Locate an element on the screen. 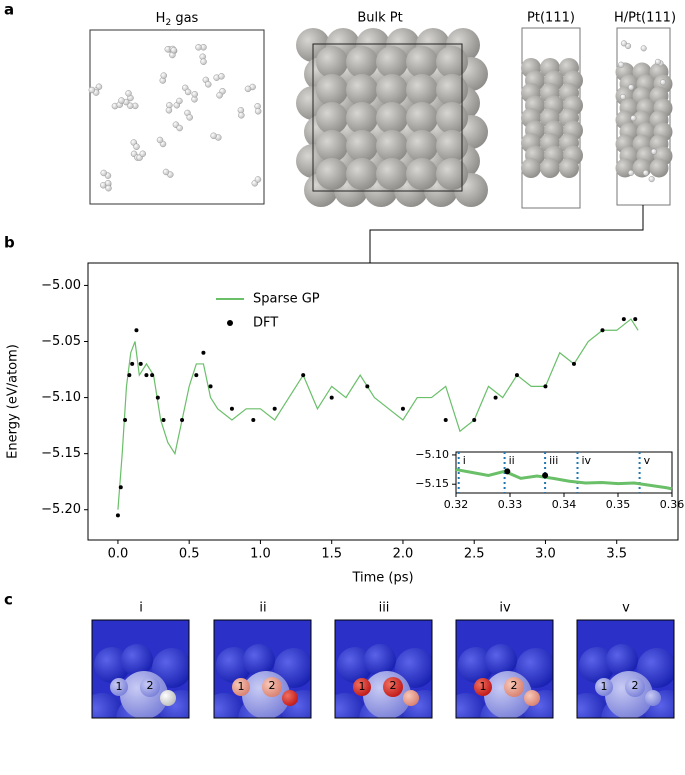 The width and height of the screenshot is (685, 775). y-tick-label: −5.20 is located at coordinates (61, 509).